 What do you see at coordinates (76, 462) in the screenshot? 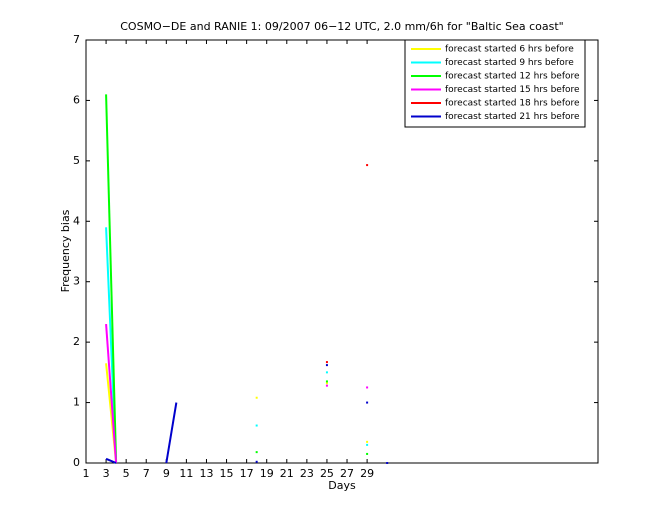
I see `y-tick-label: 0` at bounding box center [76, 462].